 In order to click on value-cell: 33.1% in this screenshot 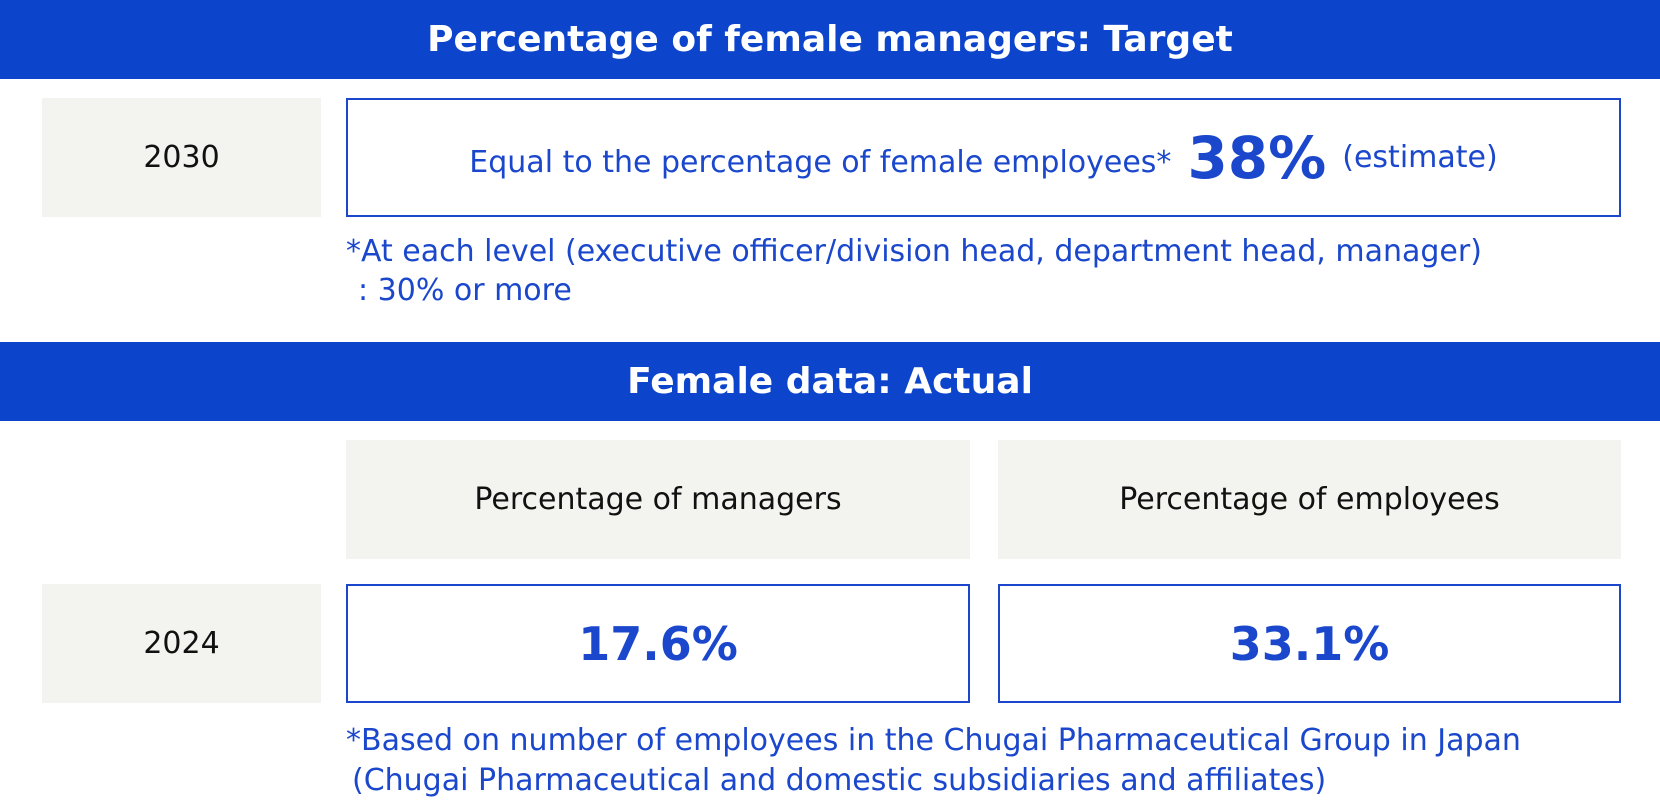, I will do `click(1309, 643)`.